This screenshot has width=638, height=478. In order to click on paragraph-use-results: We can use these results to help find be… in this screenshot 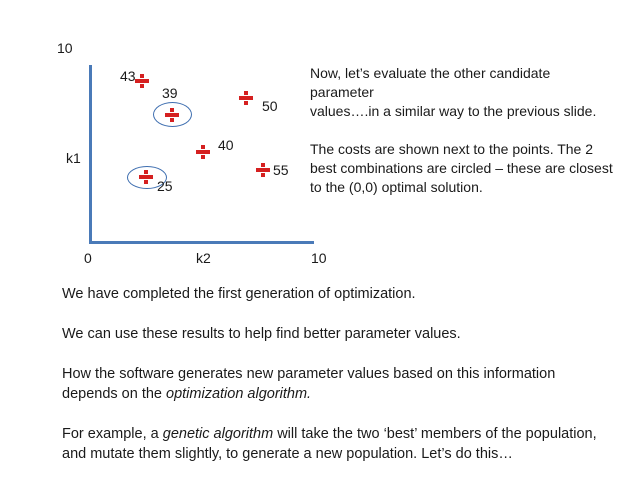, I will do `click(261, 334)`.